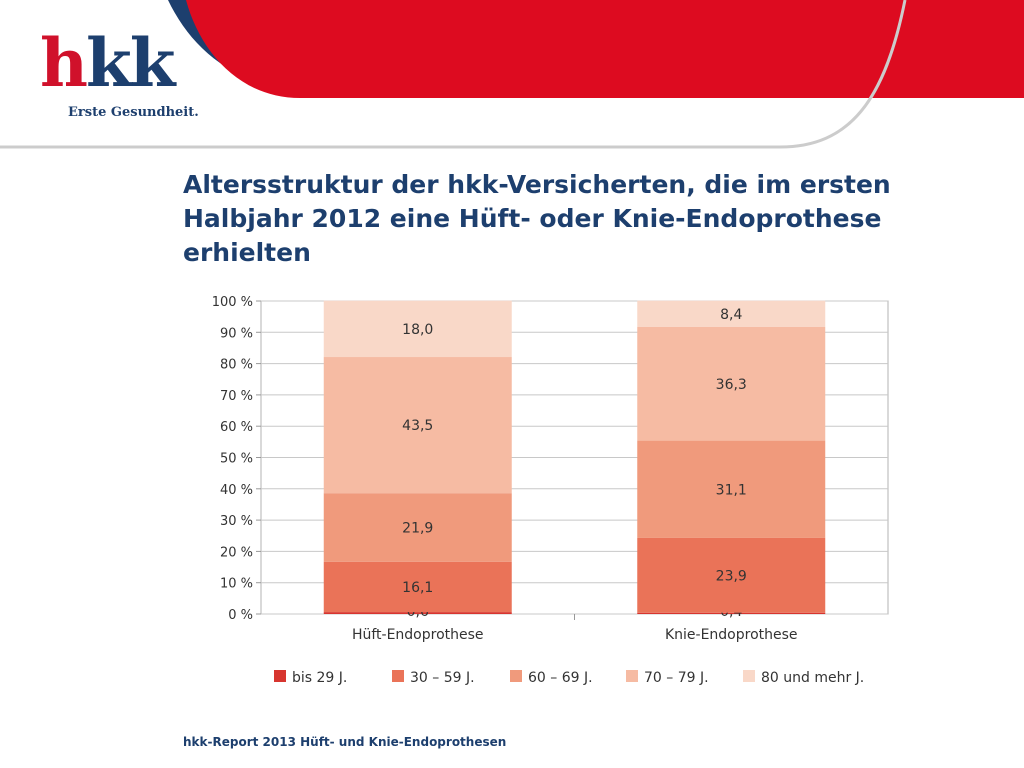  Describe the element at coordinates (236, 490) in the screenshot. I see `y-tick-label: 40 %` at that location.